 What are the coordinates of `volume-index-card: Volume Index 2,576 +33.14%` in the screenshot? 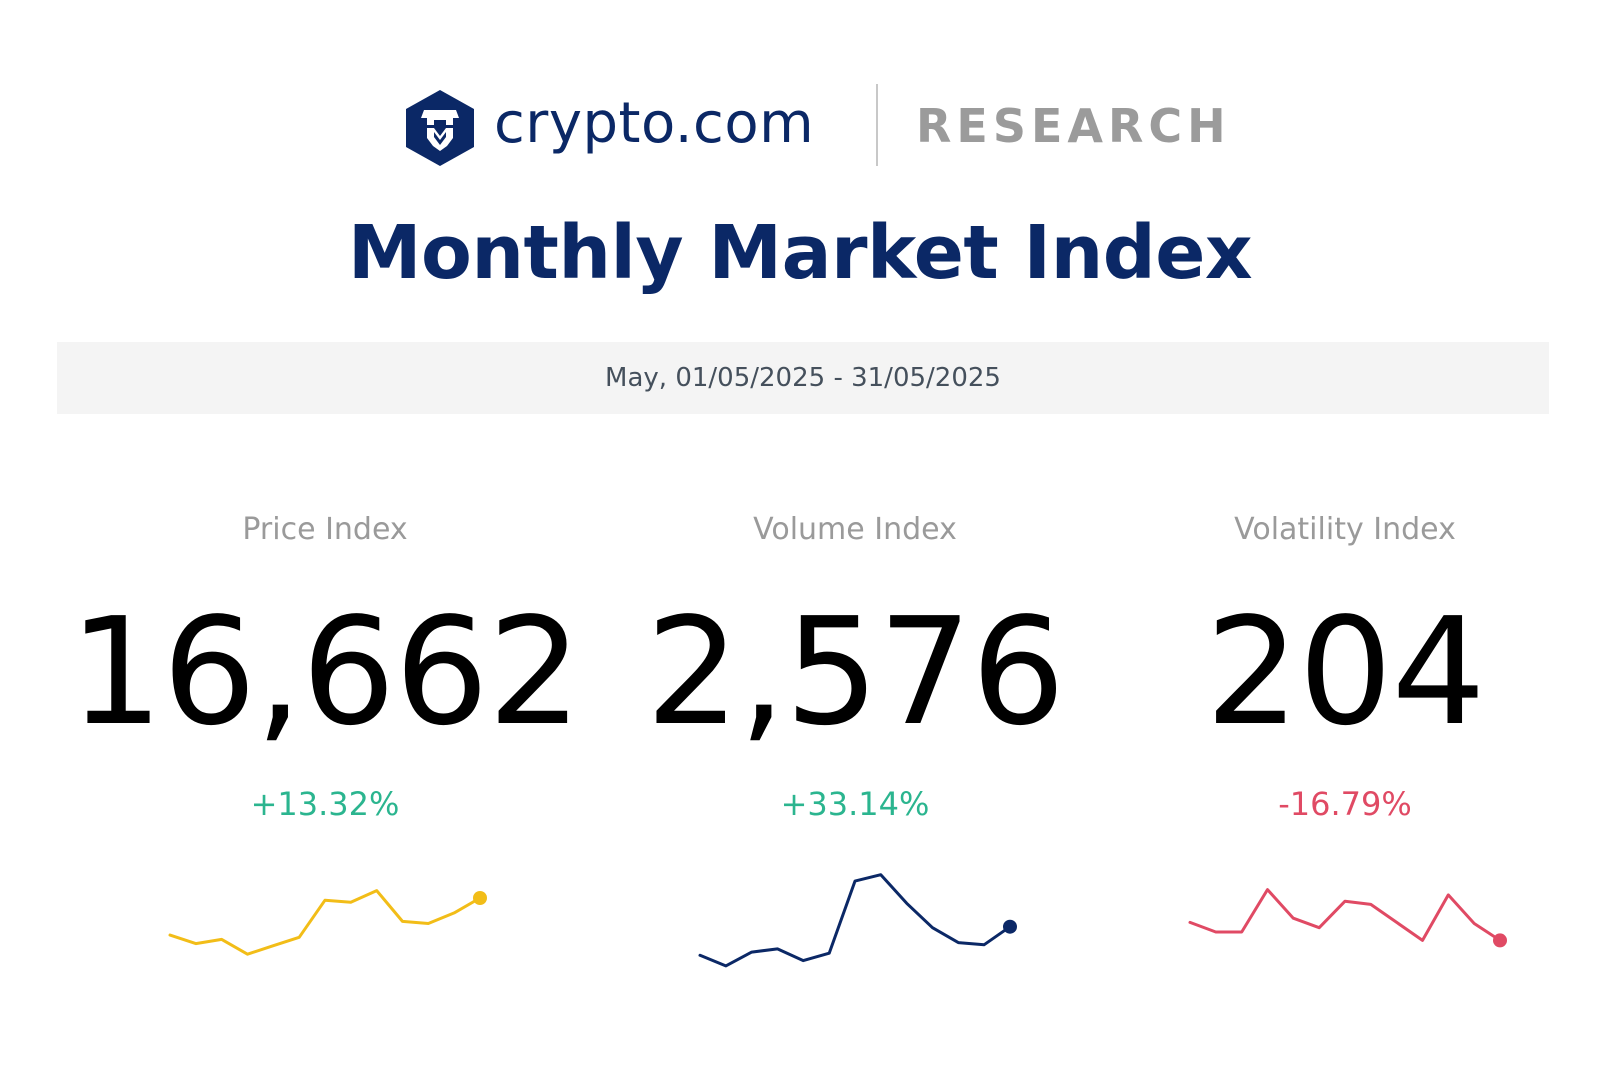 It's located at (855, 740).